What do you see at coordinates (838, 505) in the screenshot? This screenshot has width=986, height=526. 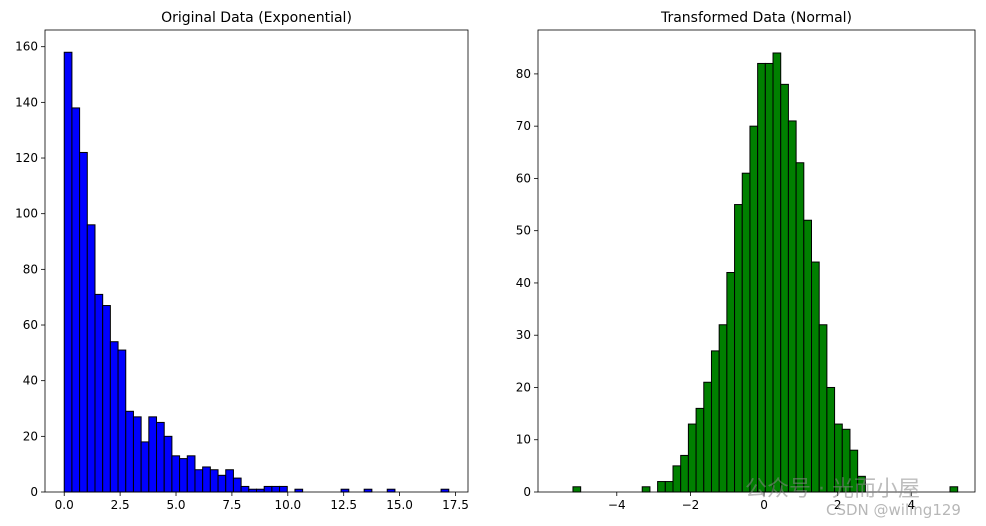 I see `x-tick-label: 2` at bounding box center [838, 505].